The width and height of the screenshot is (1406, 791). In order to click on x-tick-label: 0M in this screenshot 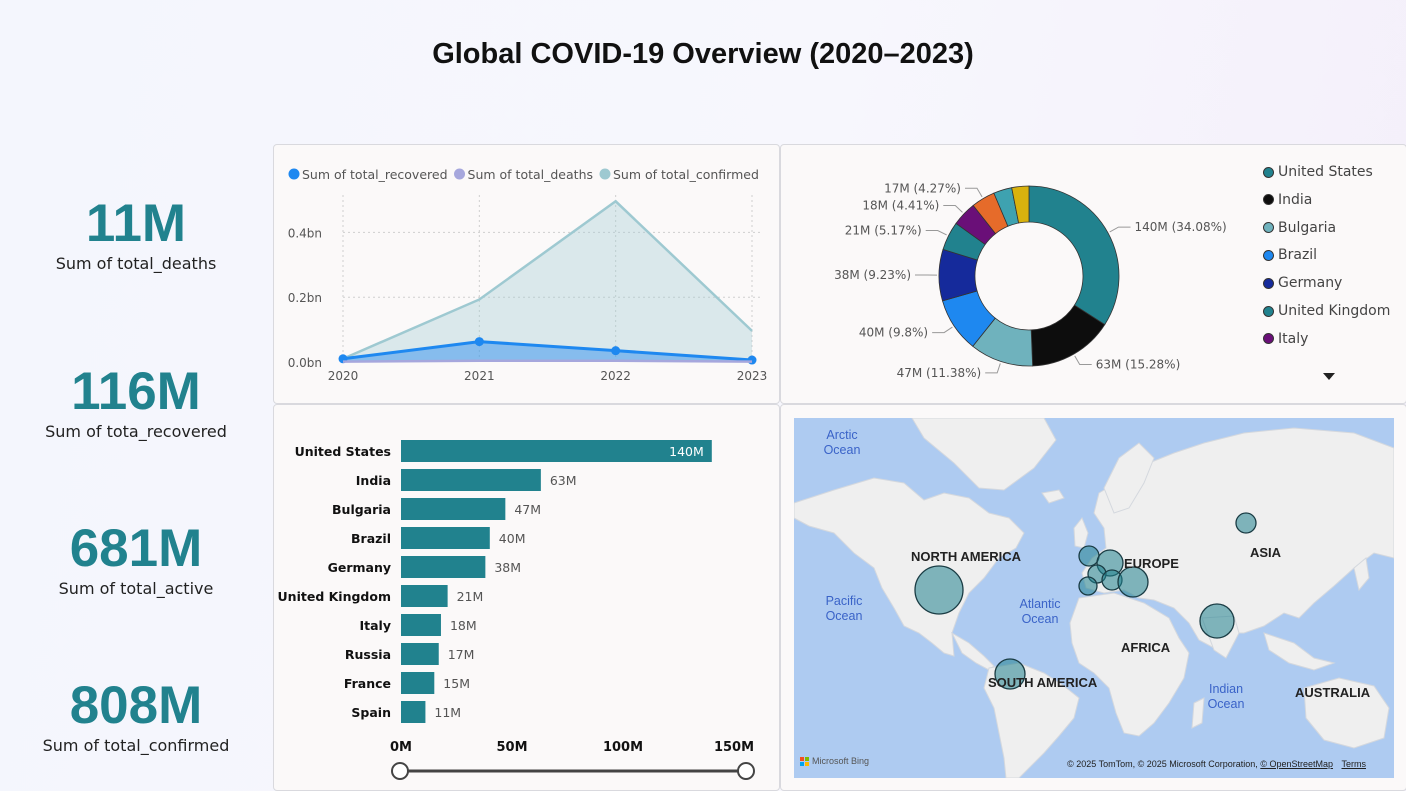, I will do `click(401, 747)`.